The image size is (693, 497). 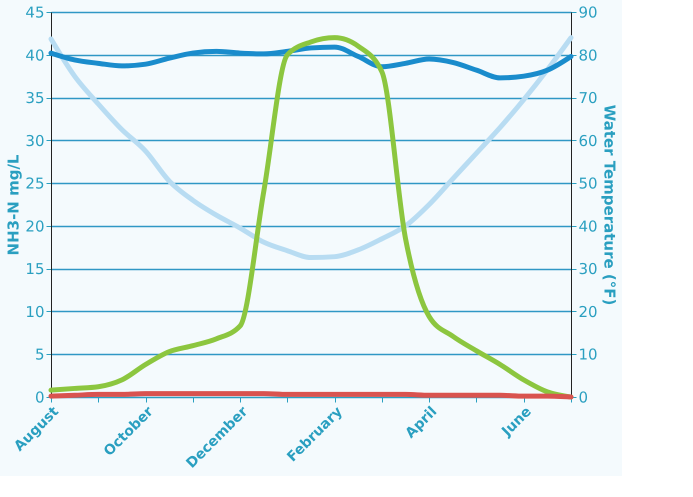 I want to click on y2-tick-label: 80, so click(x=588, y=55).